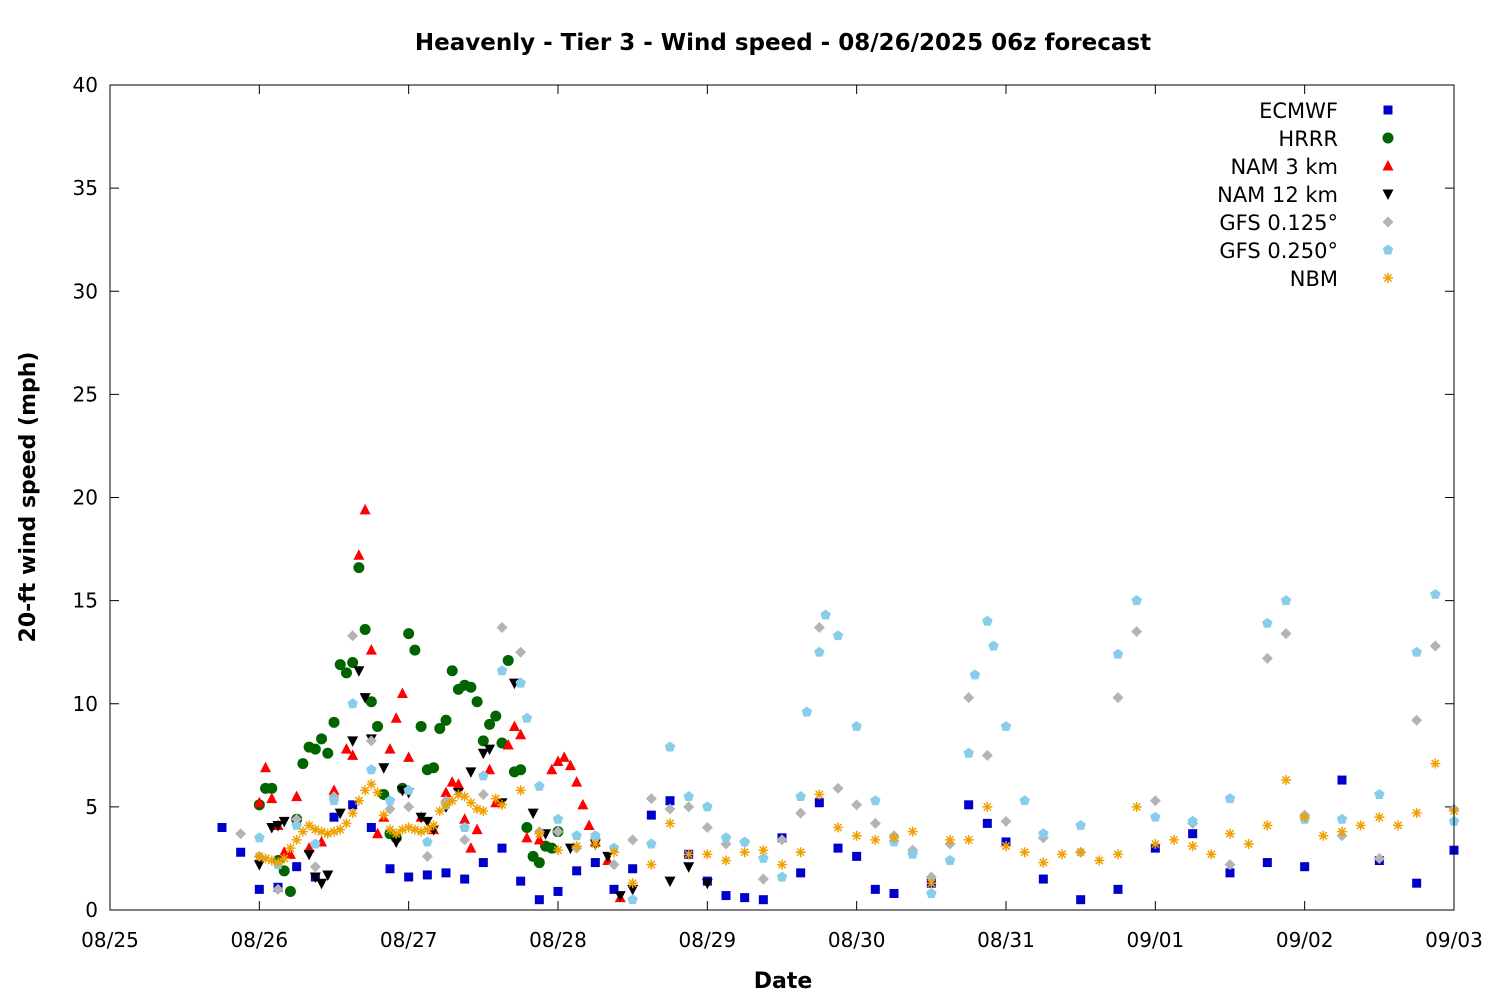  Describe the element at coordinates (85, 291) in the screenshot. I see `y-tick-label: 30` at that location.